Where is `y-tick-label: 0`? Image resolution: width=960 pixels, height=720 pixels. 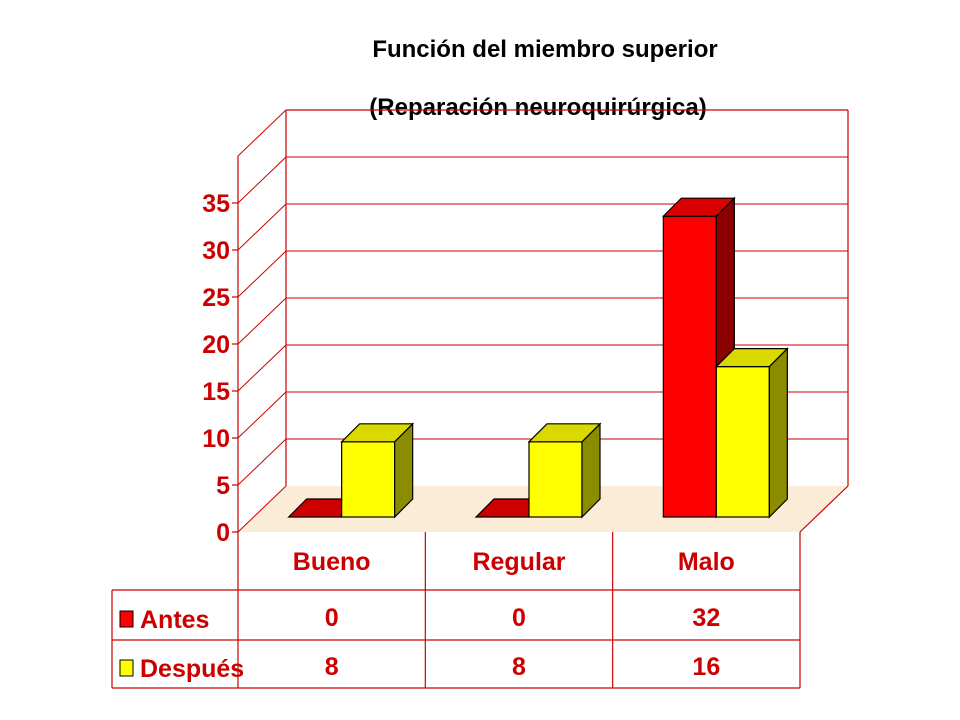
y-tick-label: 0 is located at coordinates (223, 533).